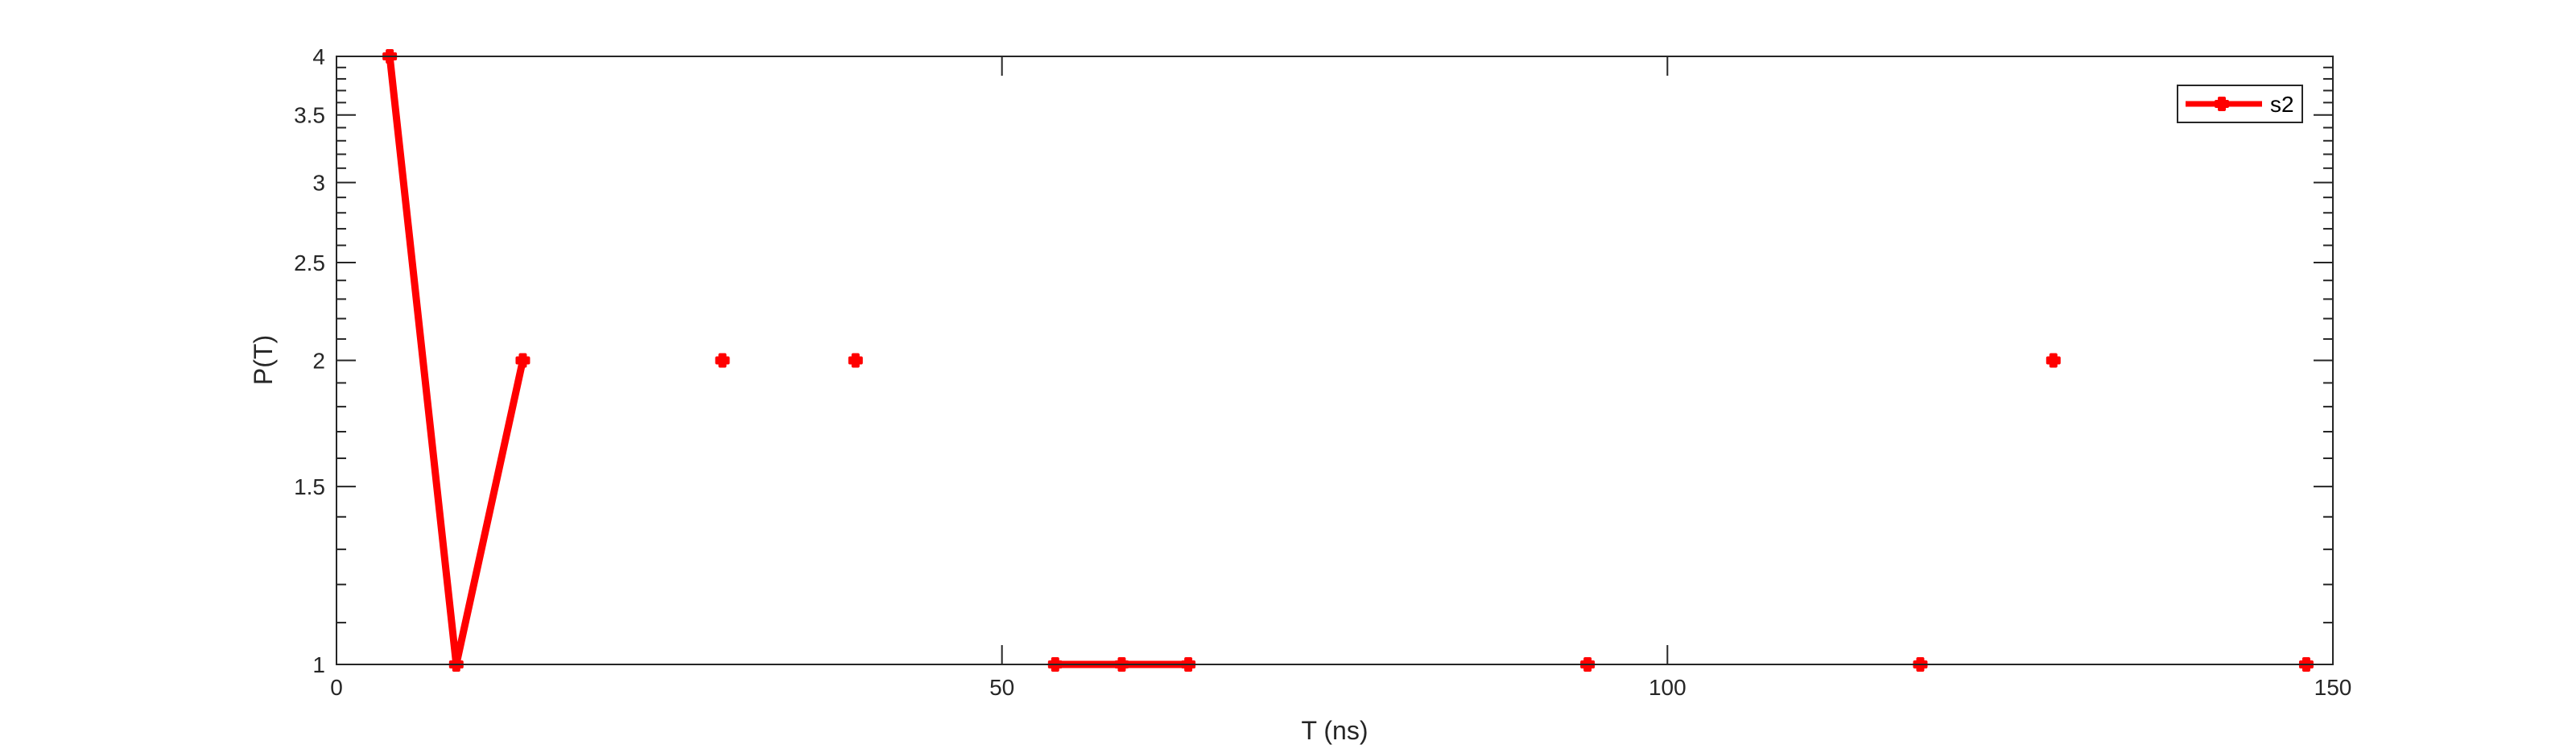  Describe the element at coordinates (318, 56) in the screenshot. I see `y-tick-label: 4` at that location.